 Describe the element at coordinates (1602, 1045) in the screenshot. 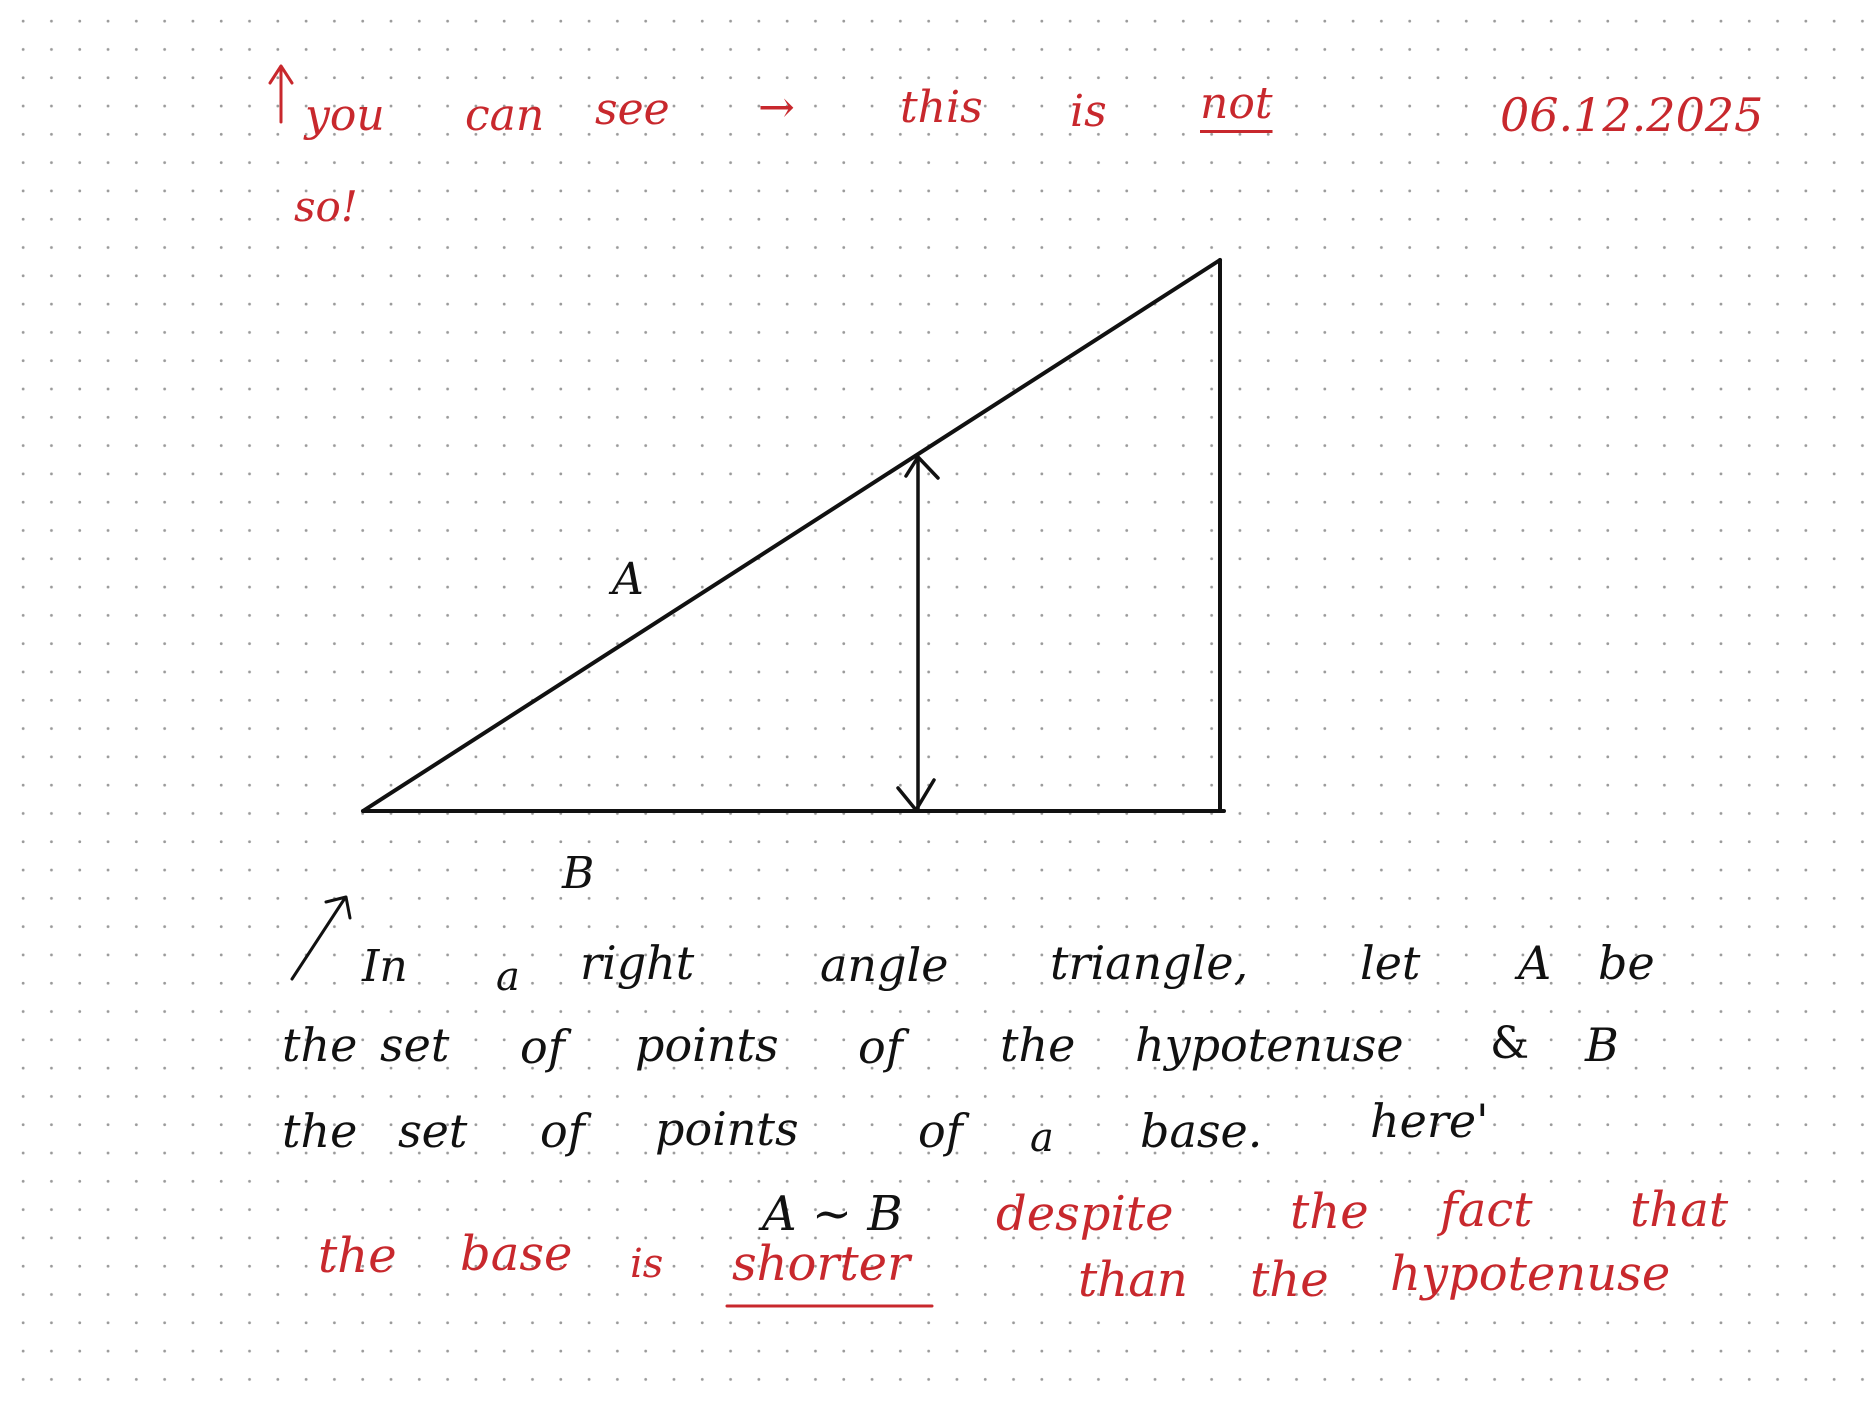

I see `statement-word: B` at that location.